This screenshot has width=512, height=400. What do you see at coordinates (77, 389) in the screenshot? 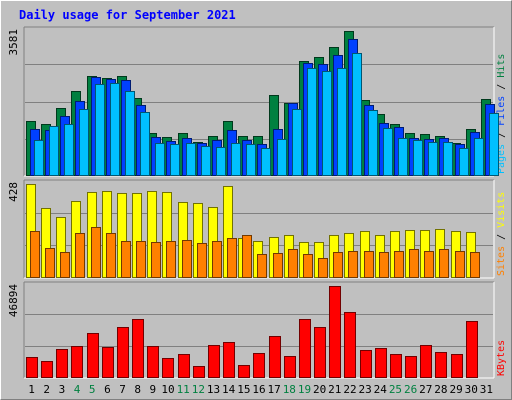
I see `x-tick-label-4: 4` at bounding box center [77, 389].